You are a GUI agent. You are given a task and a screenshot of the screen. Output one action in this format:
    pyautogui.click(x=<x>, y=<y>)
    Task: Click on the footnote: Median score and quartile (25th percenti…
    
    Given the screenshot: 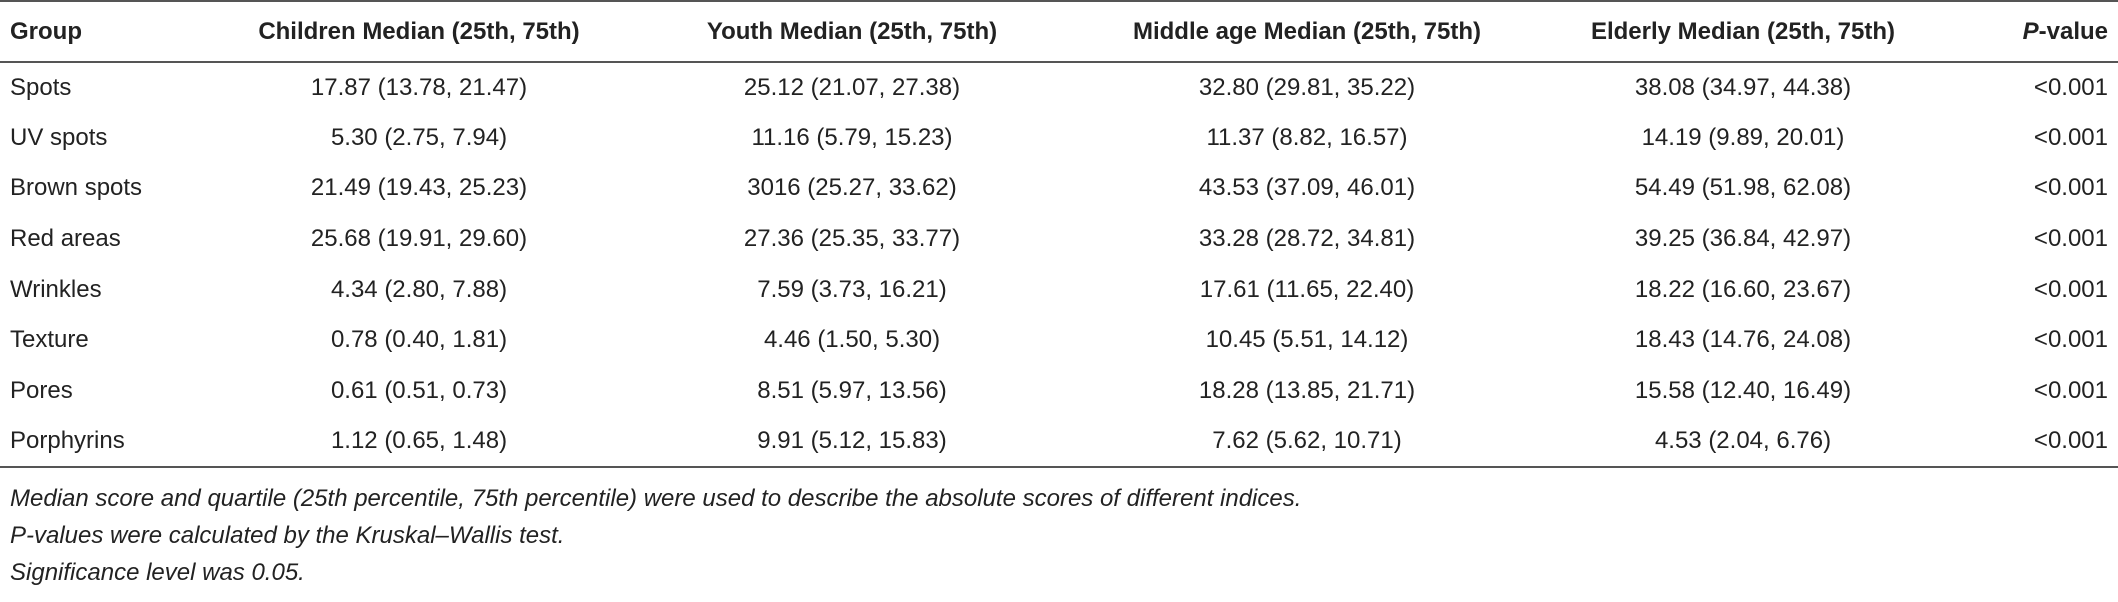 What is the action you would take?
    pyautogui.click(x=656, y=498)
    